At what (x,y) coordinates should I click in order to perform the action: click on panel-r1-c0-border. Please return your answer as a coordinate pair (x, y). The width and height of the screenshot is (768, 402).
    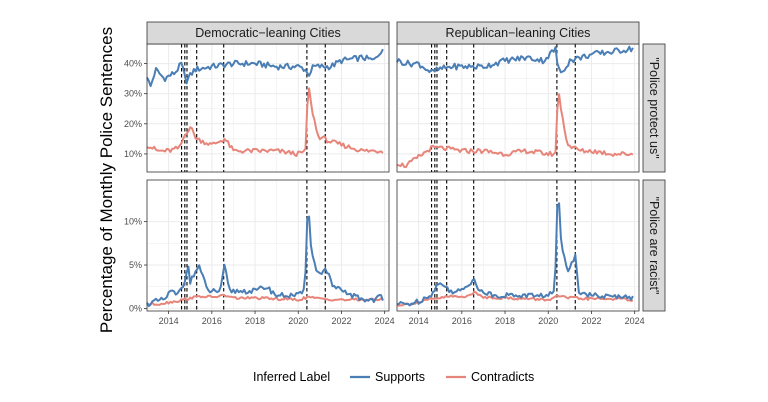
    Looking at the image, I should click on (268, 245).